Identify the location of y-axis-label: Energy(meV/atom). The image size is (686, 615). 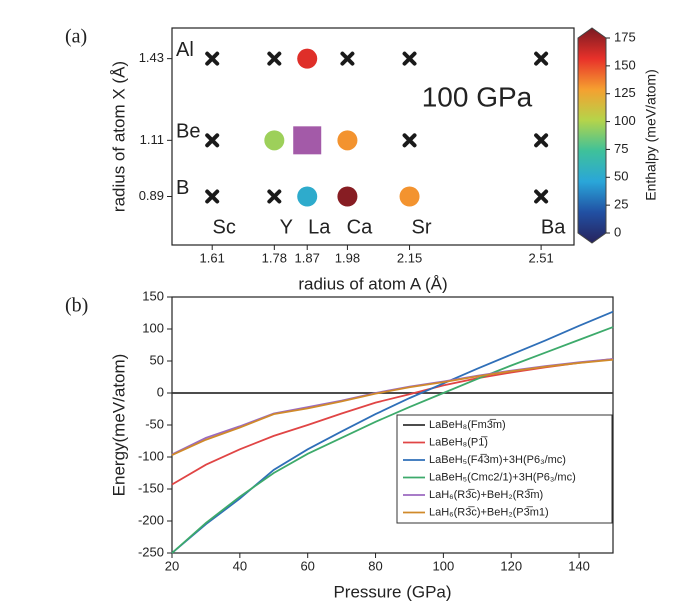
(118, 425).